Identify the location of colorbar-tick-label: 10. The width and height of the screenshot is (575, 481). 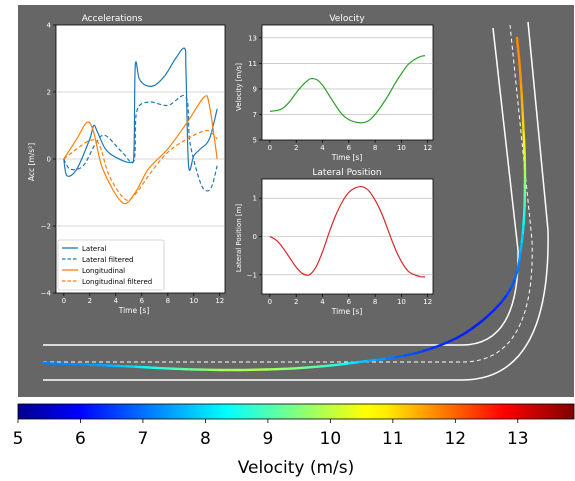
(331, 439).